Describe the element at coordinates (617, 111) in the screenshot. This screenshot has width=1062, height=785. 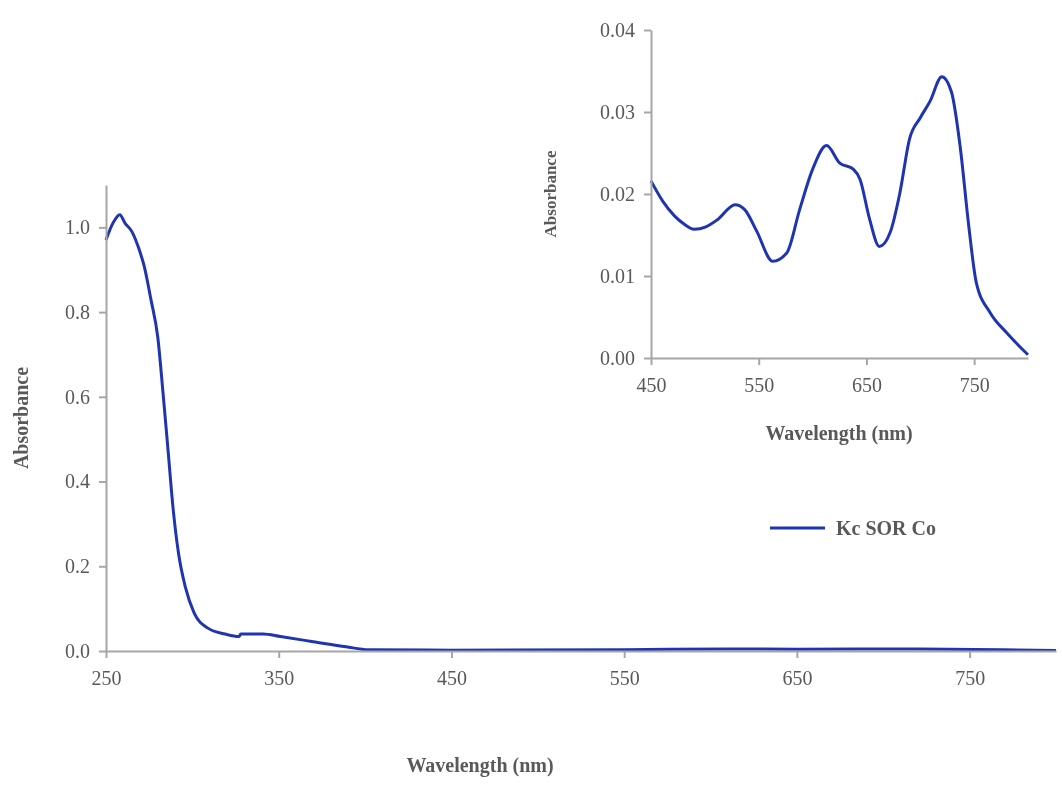
I see `y-tick-label: 0.03` at that location.